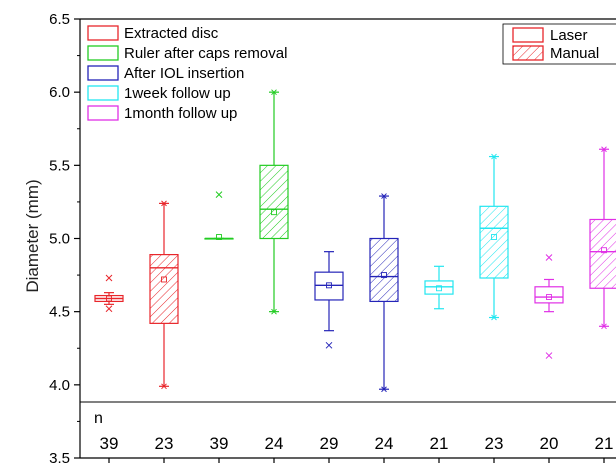 The height and width of the screenshot is (463, 616). I want to click on y-tick-label: 4.0, so click(59, 385).